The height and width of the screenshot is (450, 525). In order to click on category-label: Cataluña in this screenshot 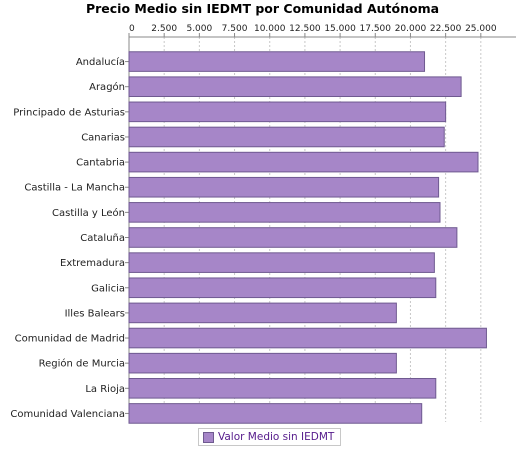, I will do `click(102, 238)`.